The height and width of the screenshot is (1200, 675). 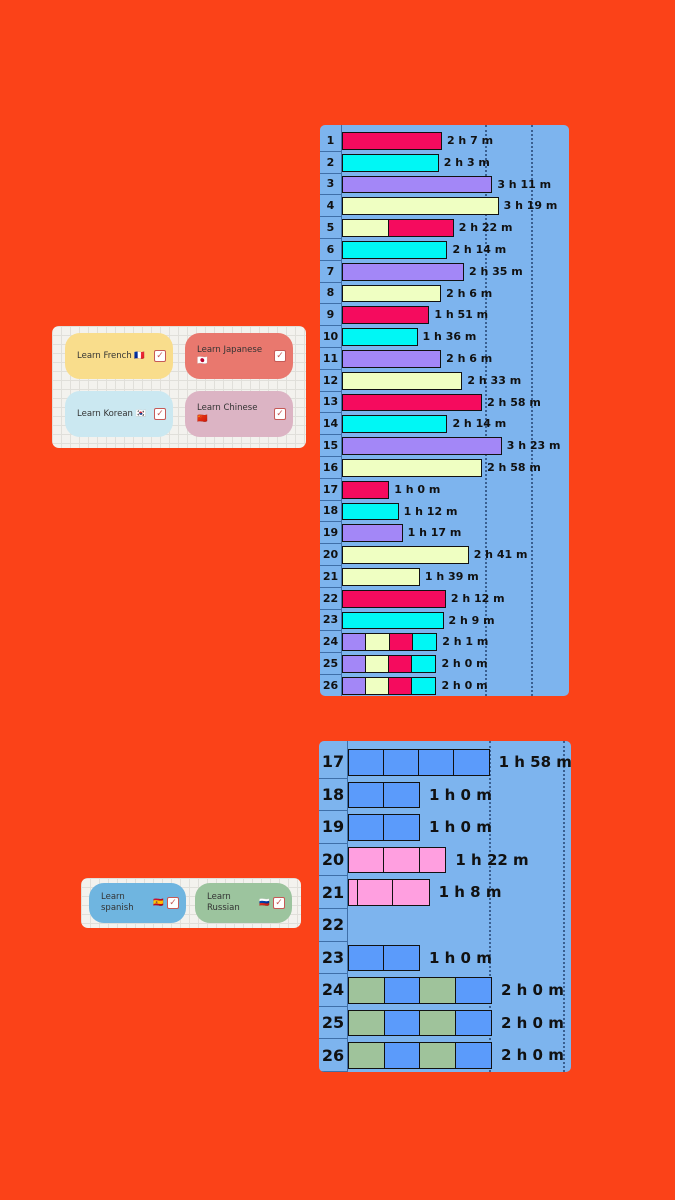 What do you see at coordinates (117, 902) in the screenshot?
I see `habit-learn-spanish-label: Learn spanish` at bounding box center [117, 902].